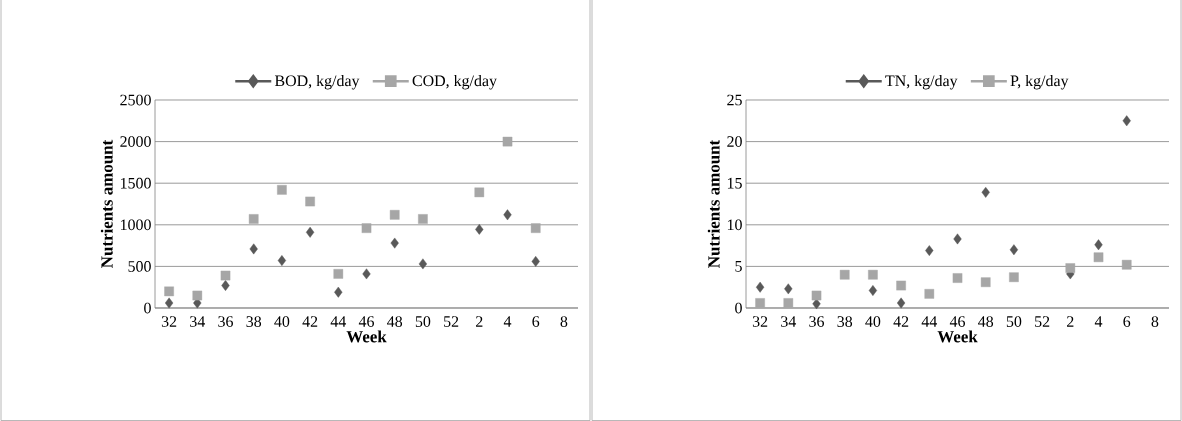  What do you see at coordinates (734, 141) in the screenshot?
I see `y-tick-label: 20` at bounding box center [734, 141].